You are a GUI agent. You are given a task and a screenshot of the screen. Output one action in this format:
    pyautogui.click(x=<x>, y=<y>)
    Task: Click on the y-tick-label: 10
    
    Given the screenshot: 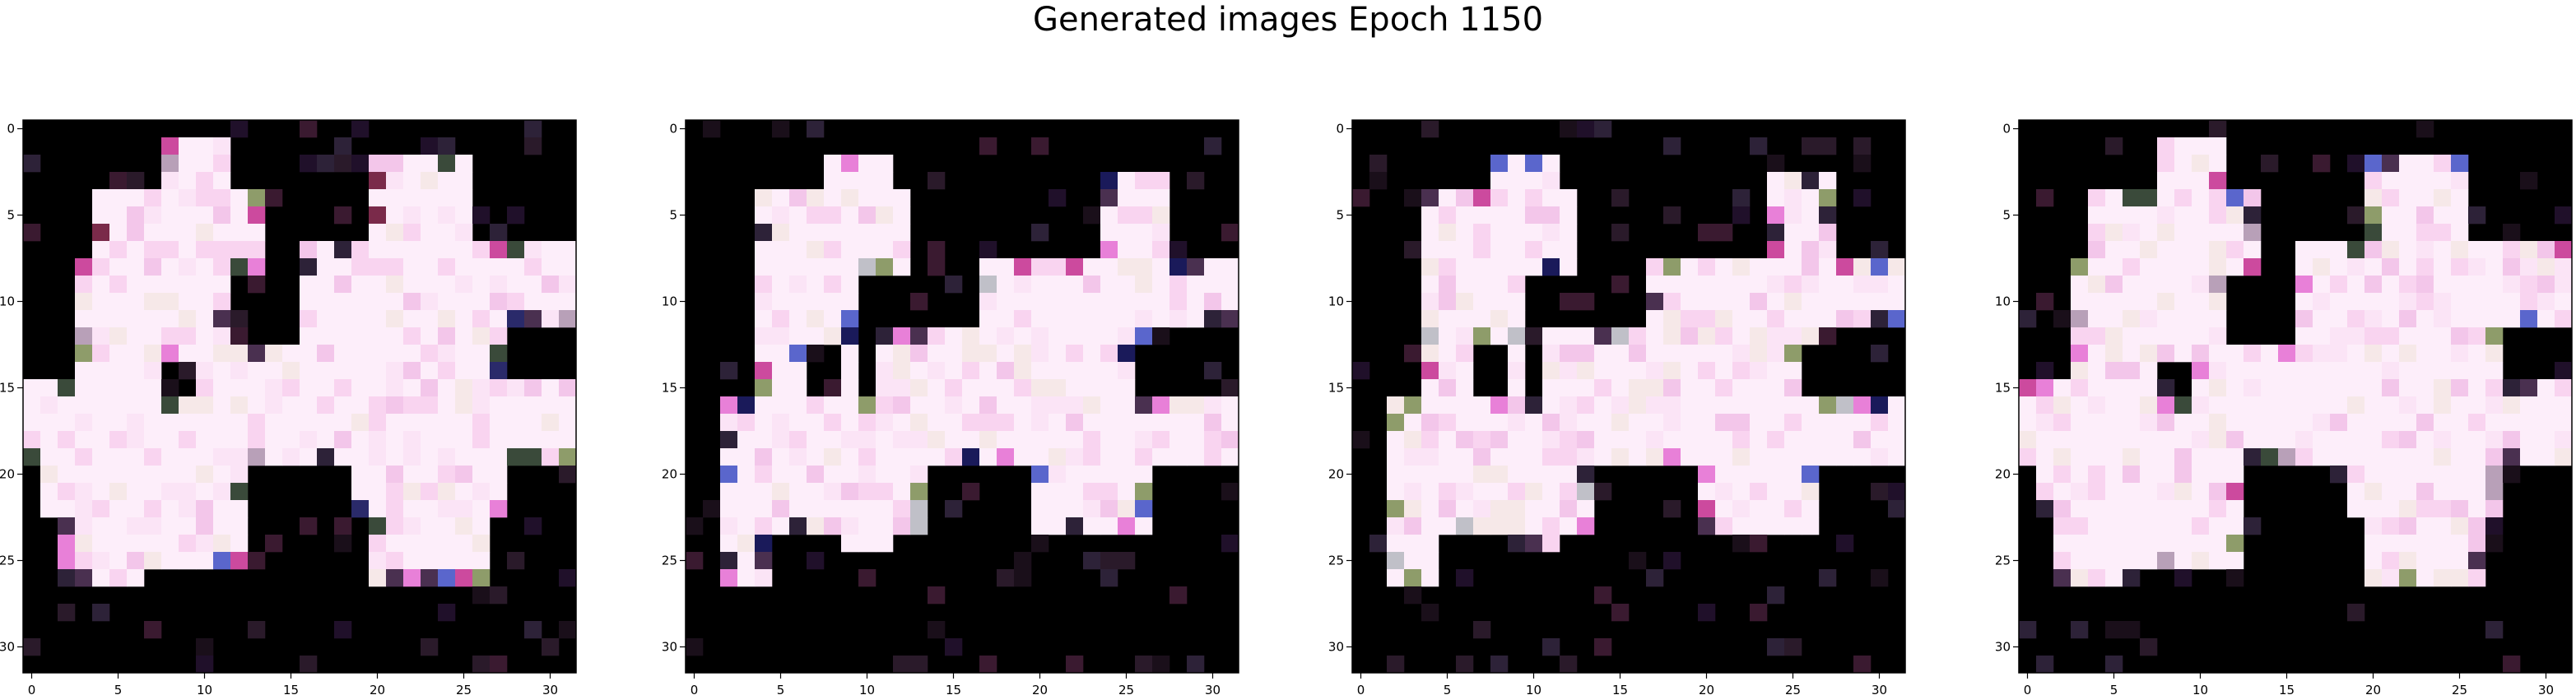 What is the action you would take?
    pyautogui.click(x=7, y=301)
    